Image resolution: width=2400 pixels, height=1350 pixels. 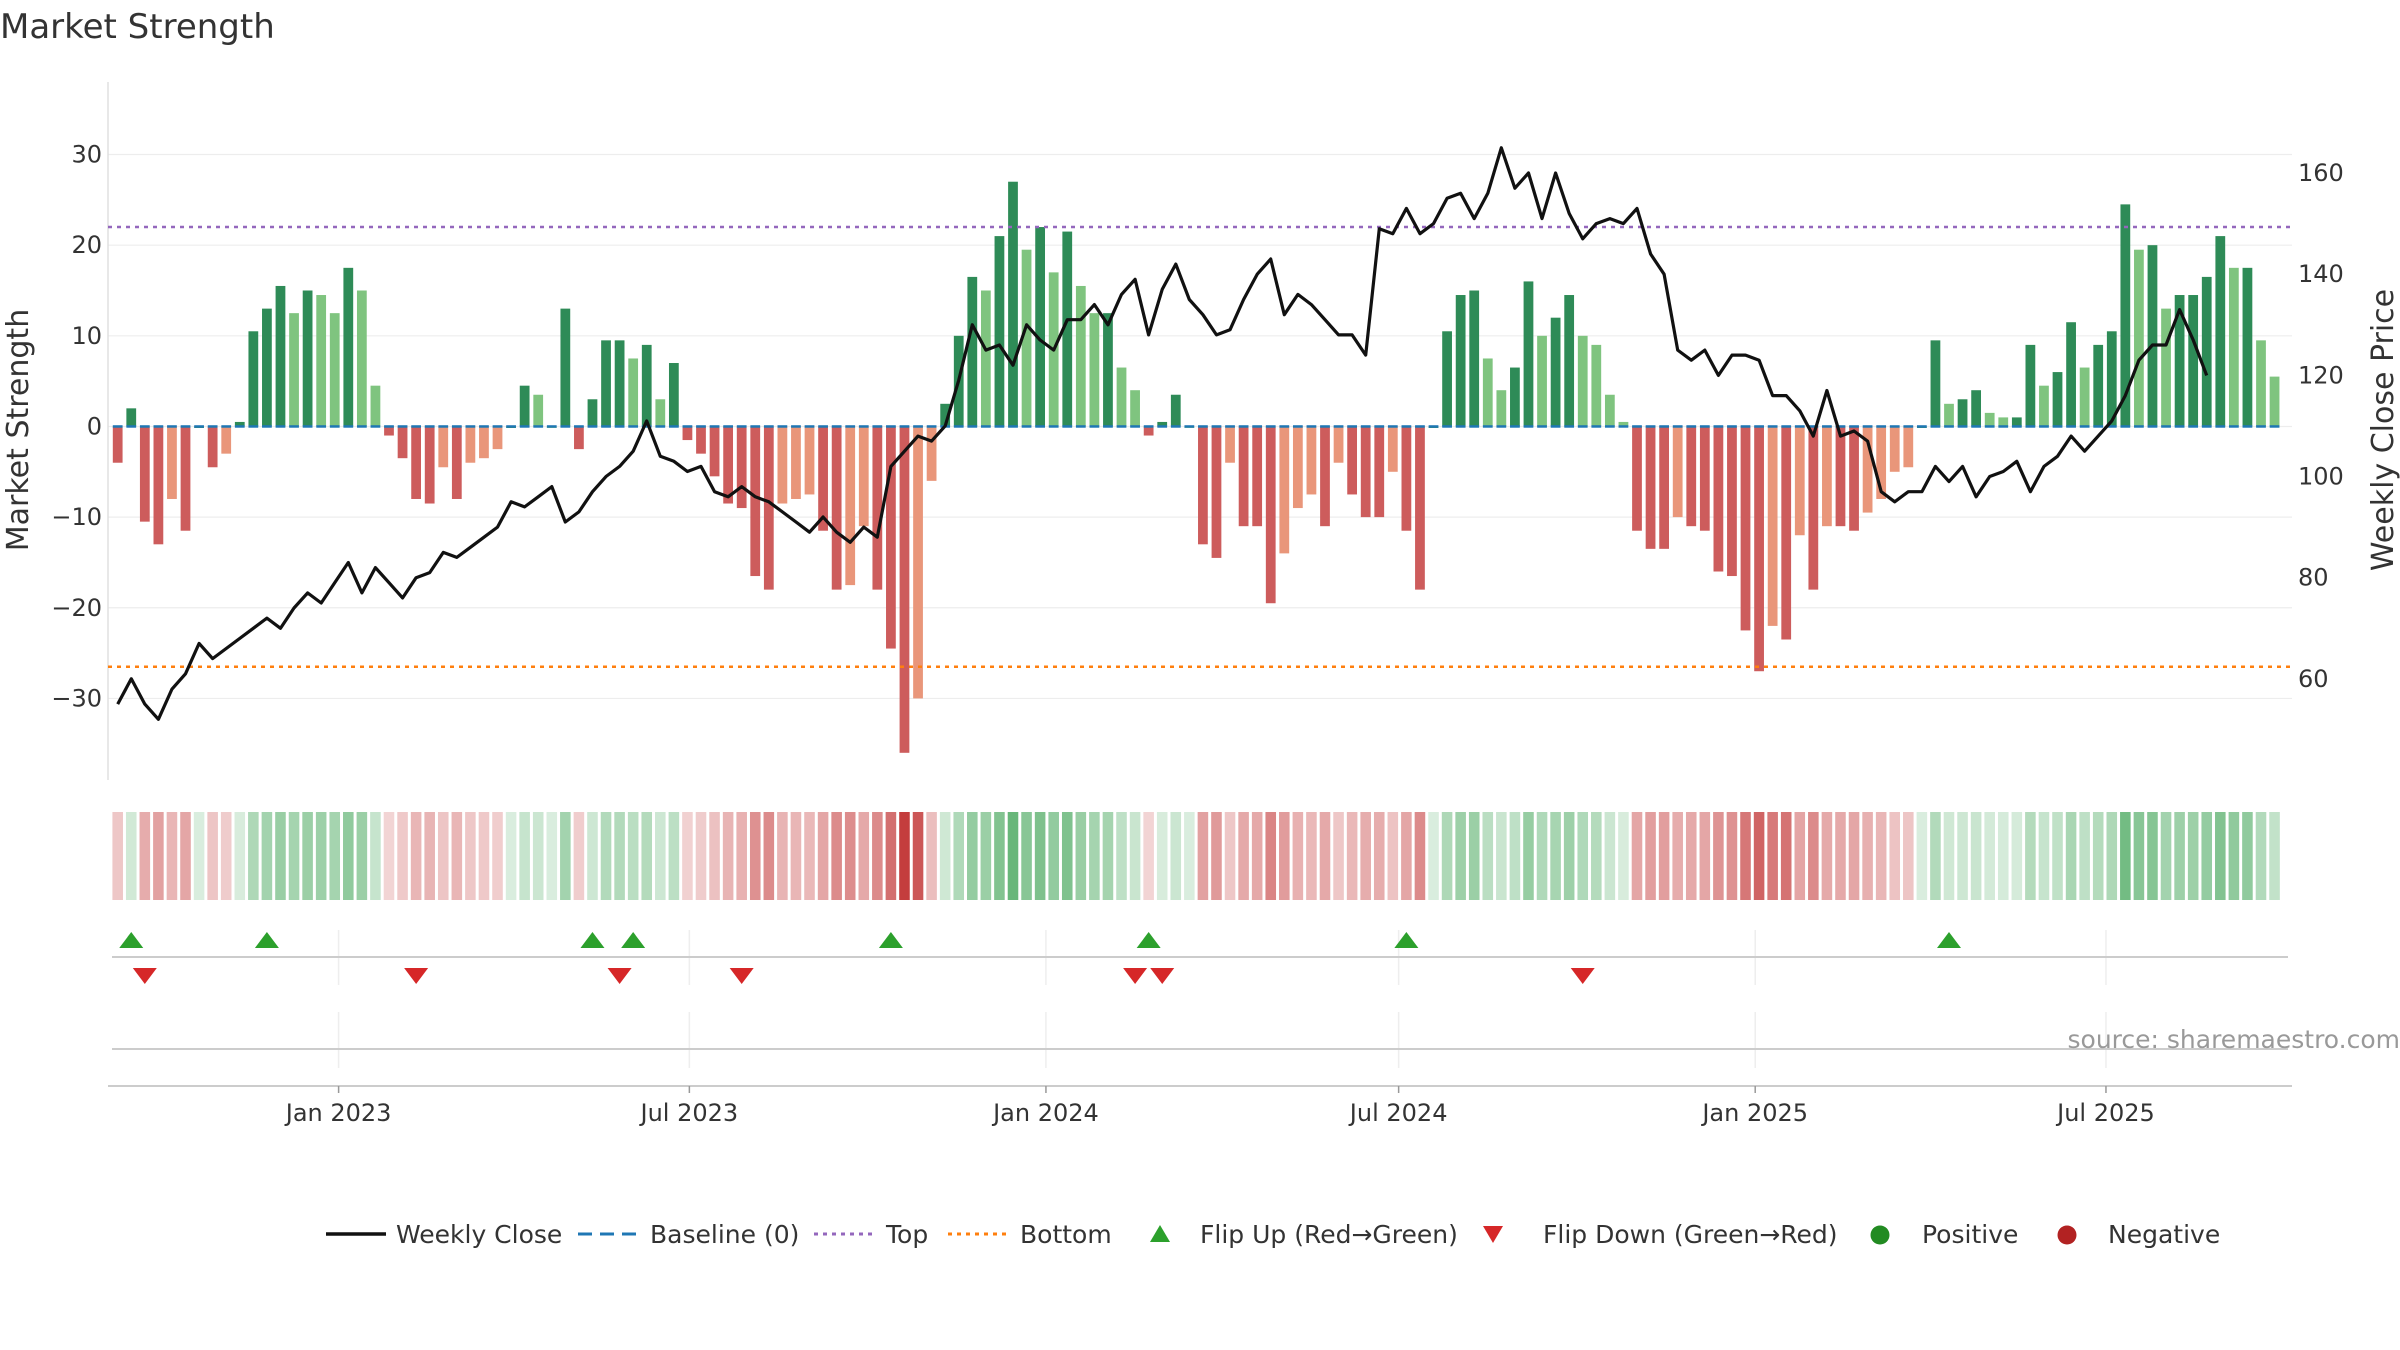 I want to click on y2-tick-label: 160, so click(x=2321, y=173).